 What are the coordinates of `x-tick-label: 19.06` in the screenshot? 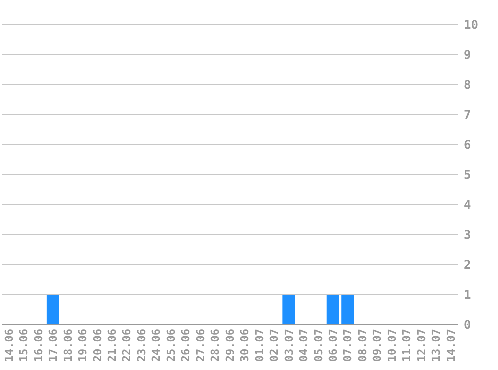 It's located at (83, 345).